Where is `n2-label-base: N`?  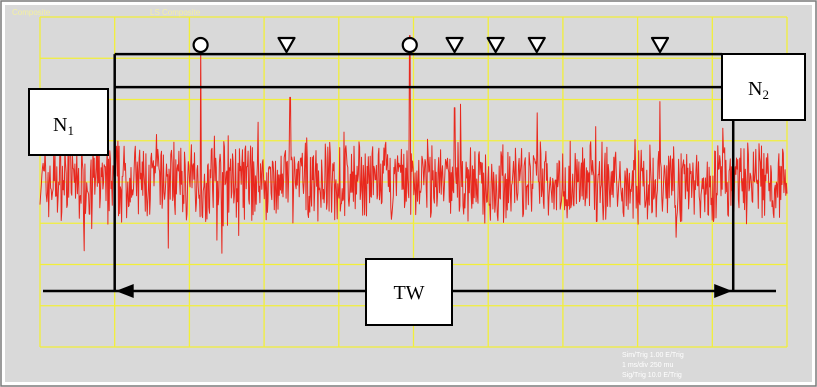 n2-label-base: N is located at coordinates (755, 89).